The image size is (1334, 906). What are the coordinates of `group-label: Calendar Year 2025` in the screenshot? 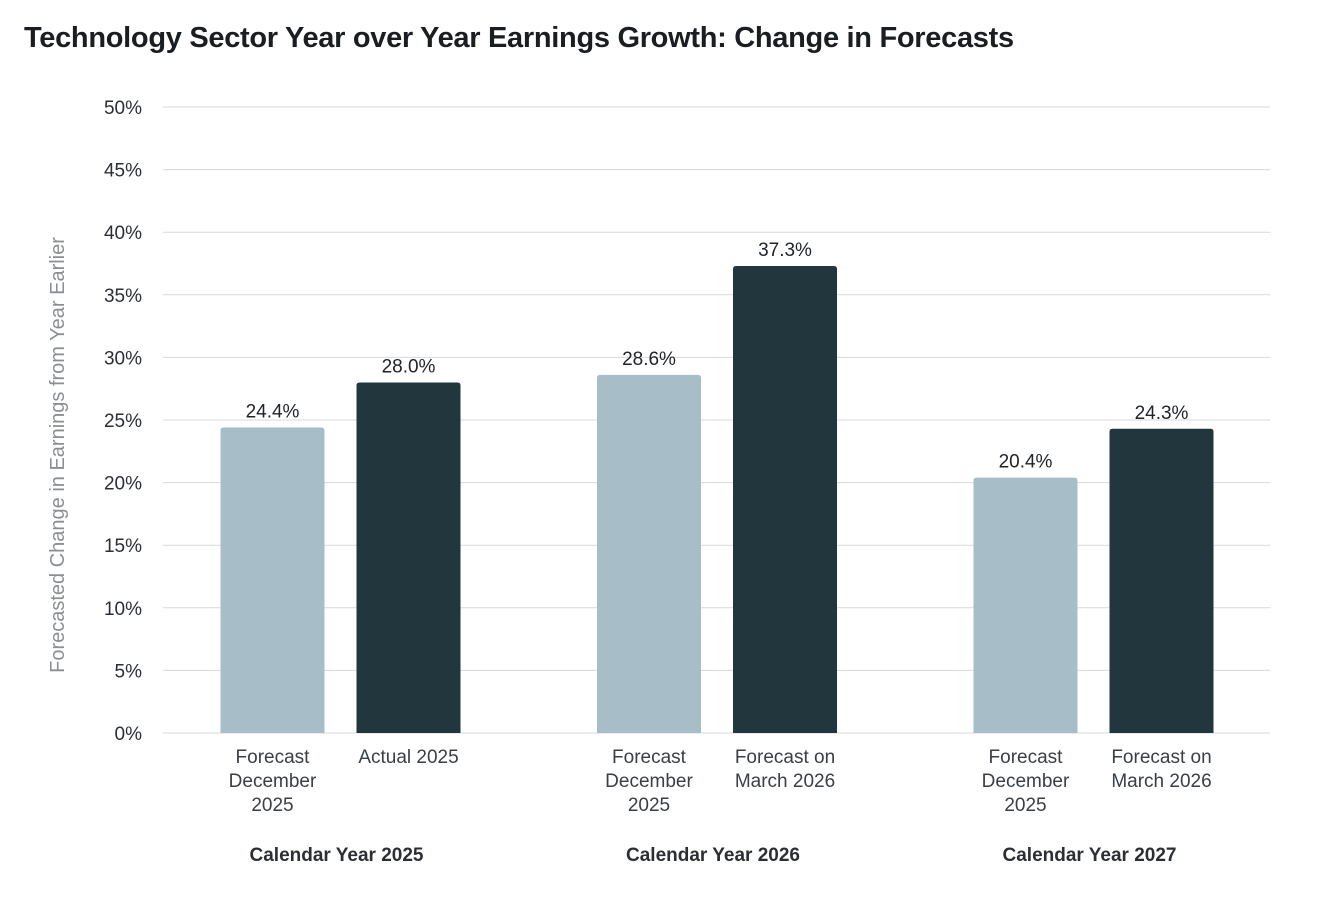 It's located at (337, 855).